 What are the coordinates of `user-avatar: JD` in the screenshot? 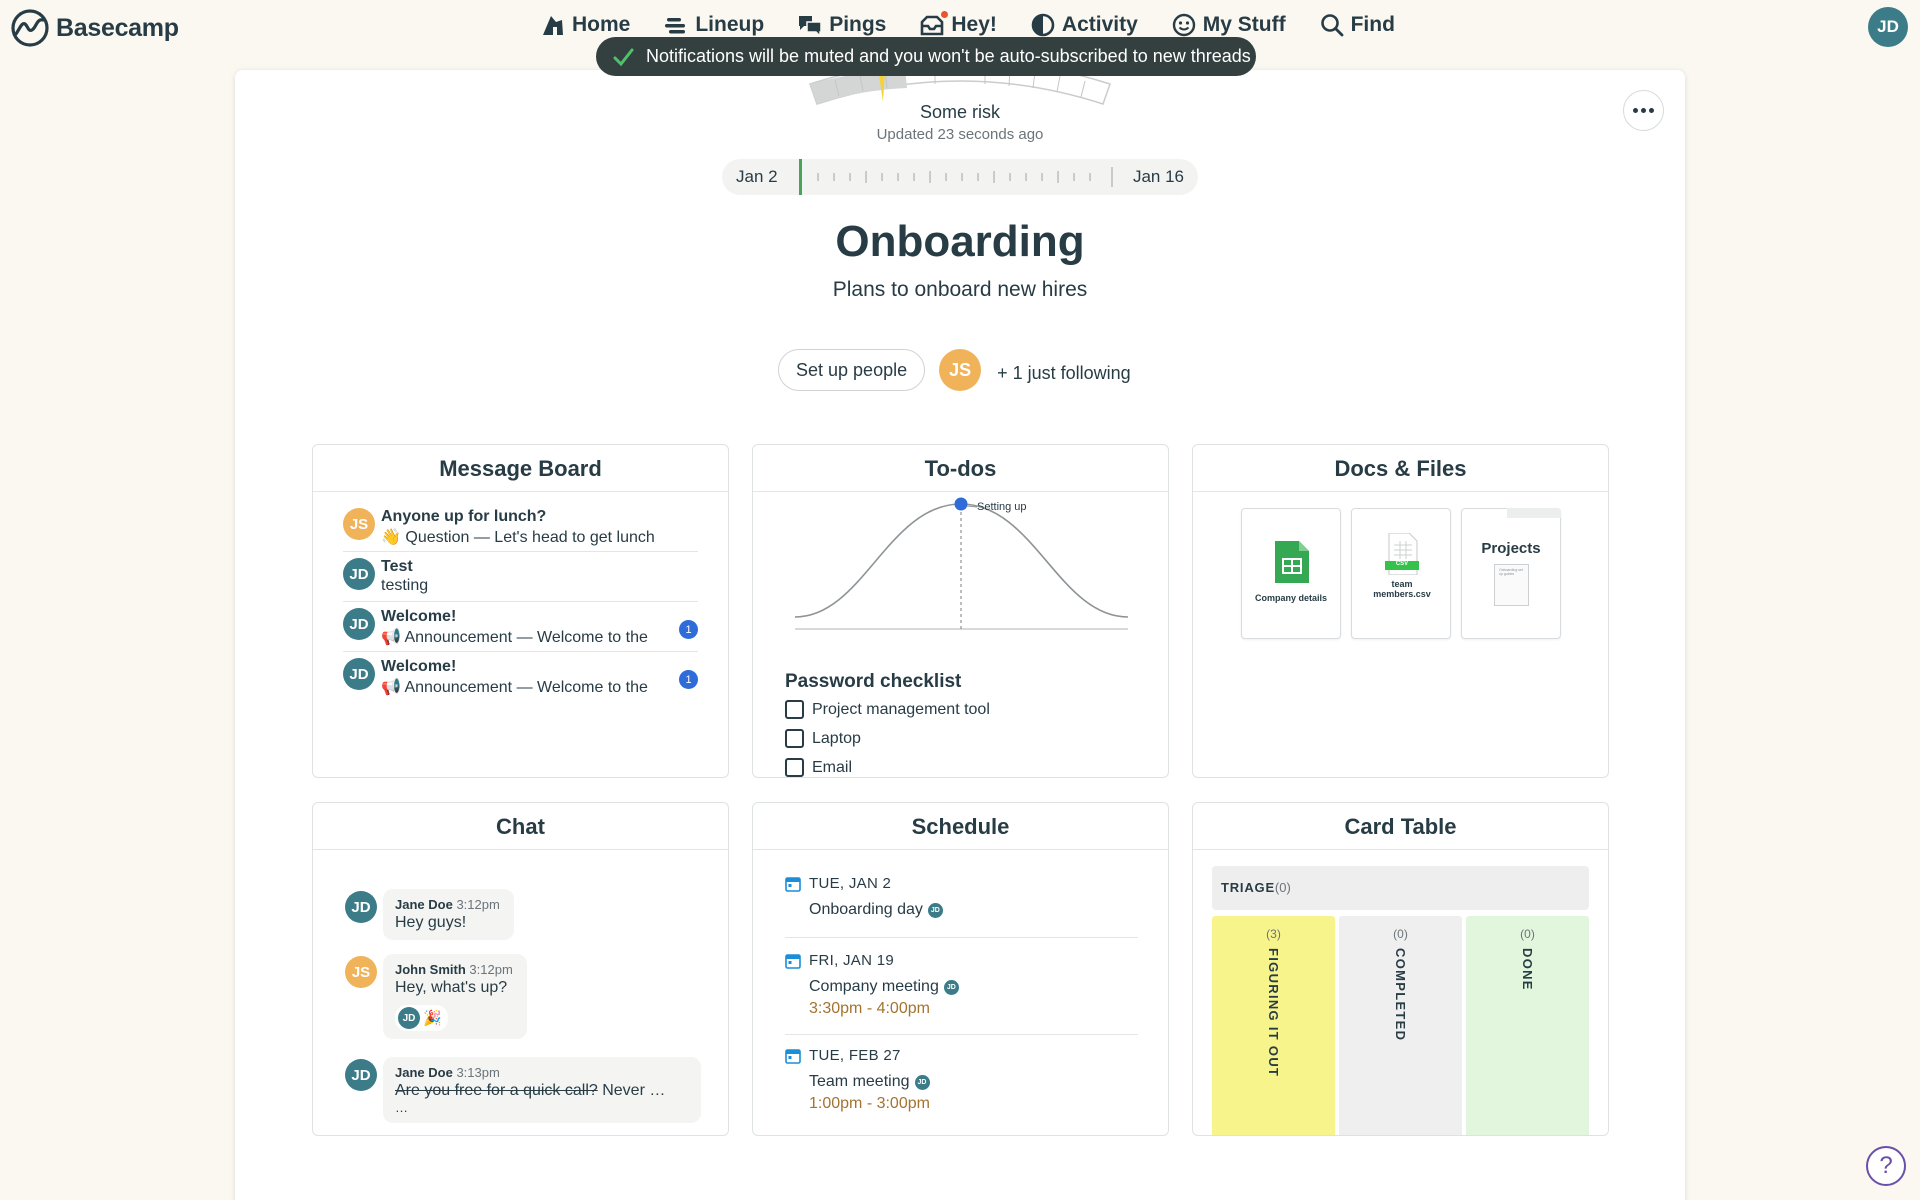 It's located at (1888, 27).